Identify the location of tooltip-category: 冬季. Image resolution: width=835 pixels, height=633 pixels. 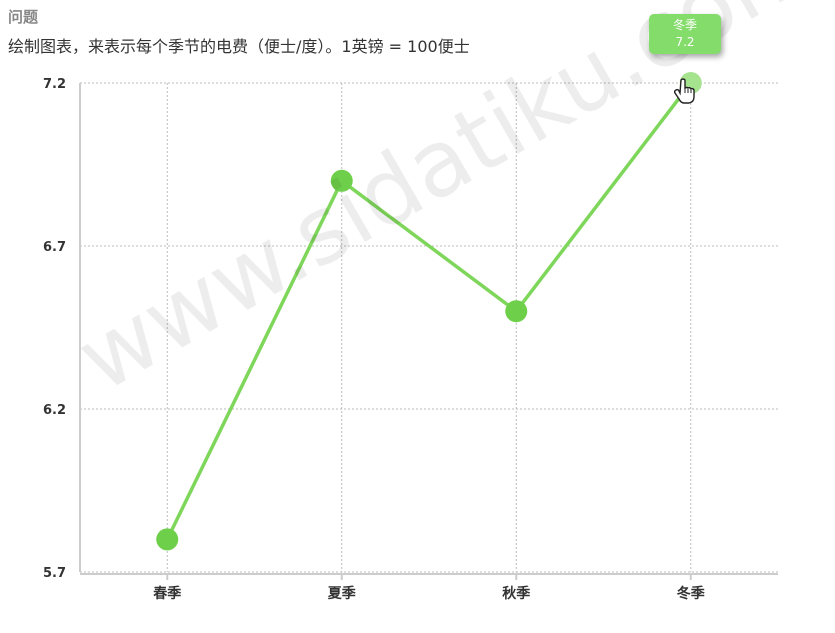
(684, 25).